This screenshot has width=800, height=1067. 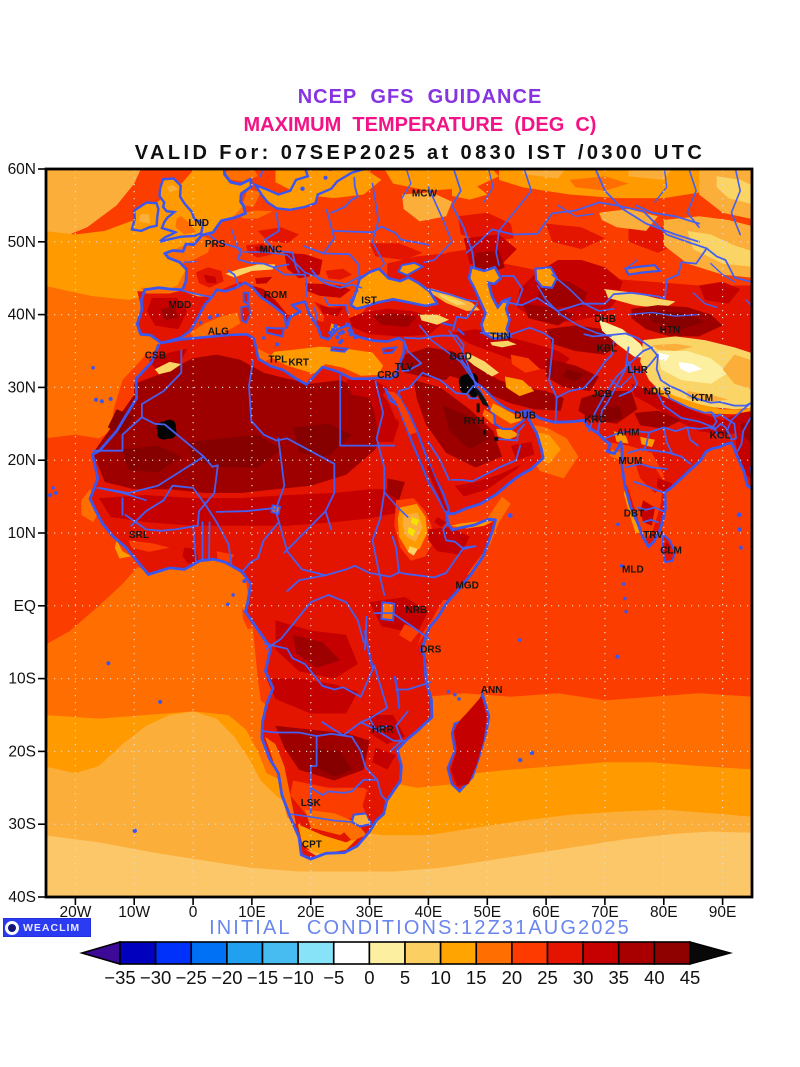 What do you see at coordinates (277, 360) in the screenshot?
I see `svg-text: TPL` at bounding box center [277, 360].